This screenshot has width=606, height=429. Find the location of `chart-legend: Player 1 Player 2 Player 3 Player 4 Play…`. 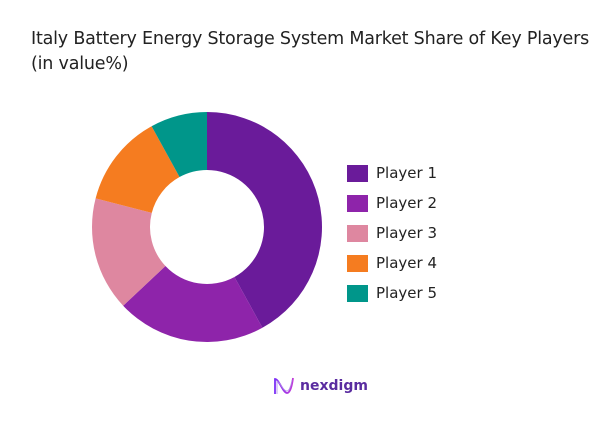

chart-legend: Player 1 Player 2 Player 3 Player 4 Play… is located at coordinates (392, 233).